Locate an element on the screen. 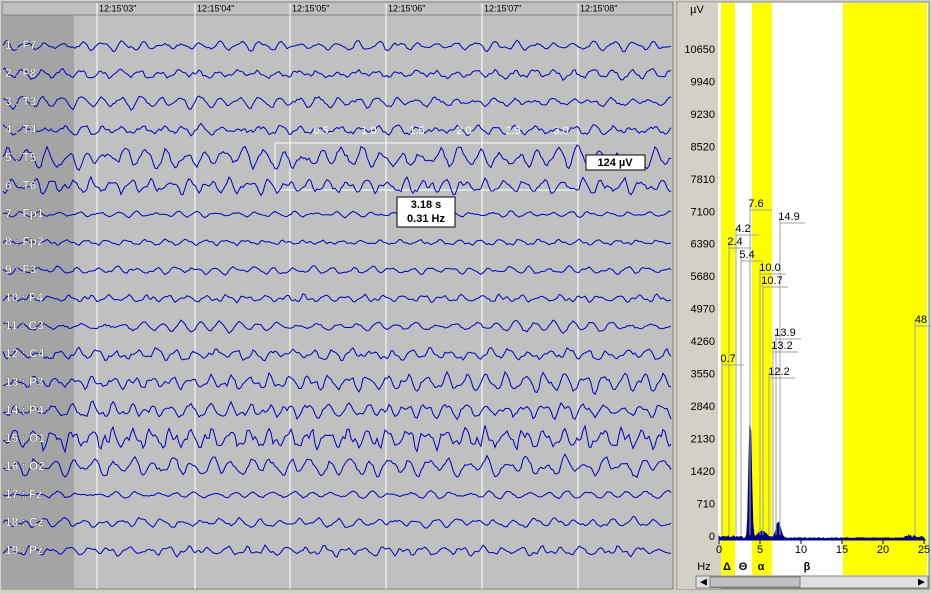 This screenshot has height=593, width=931. channel-label: 17 : Fz is located at coordinates (23, 494).